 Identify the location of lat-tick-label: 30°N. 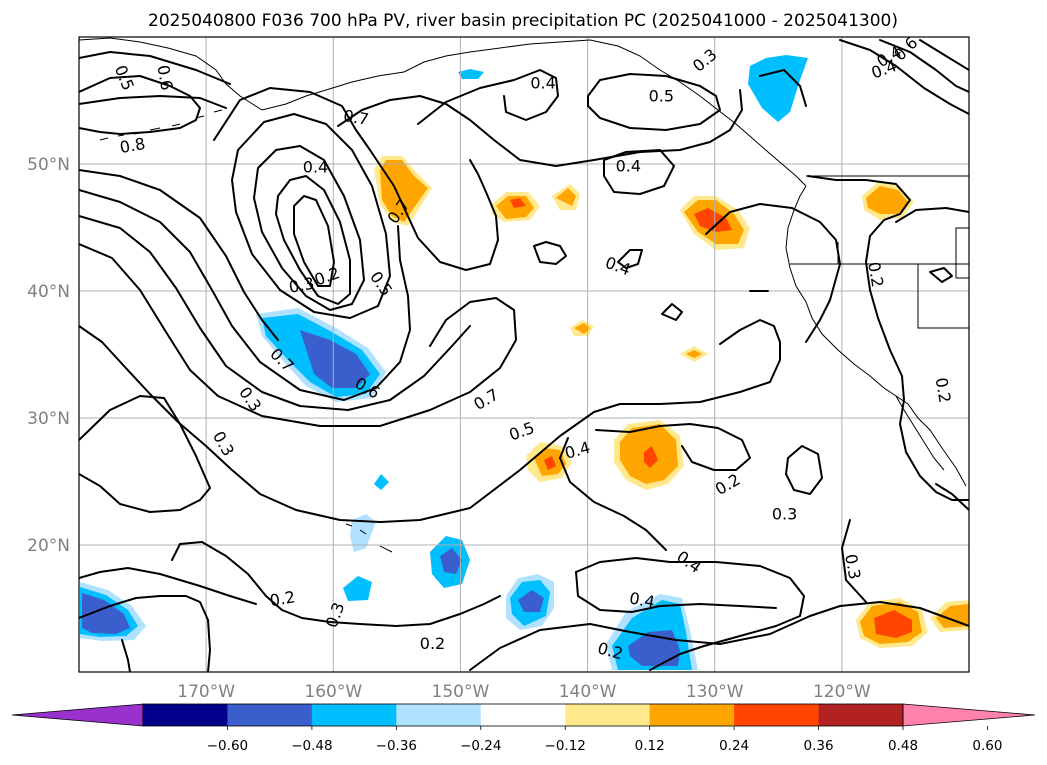
(48, 419).